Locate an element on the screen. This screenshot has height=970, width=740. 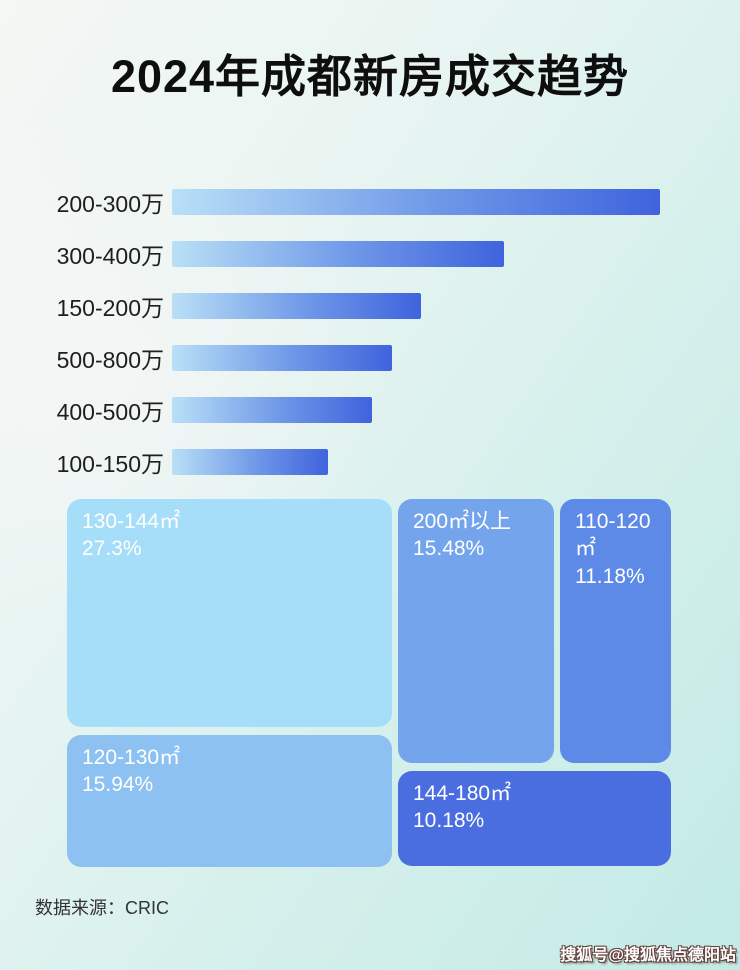
bar-category-label: 200-300万 is located at coordinates (110, 204).